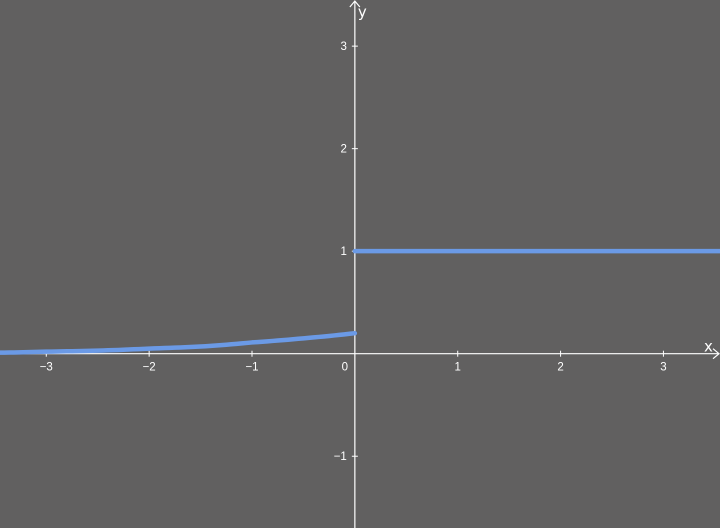 This screenshot has width=720, height=528. I want to click on y-axis-arrow-icon, so click(355, 4).